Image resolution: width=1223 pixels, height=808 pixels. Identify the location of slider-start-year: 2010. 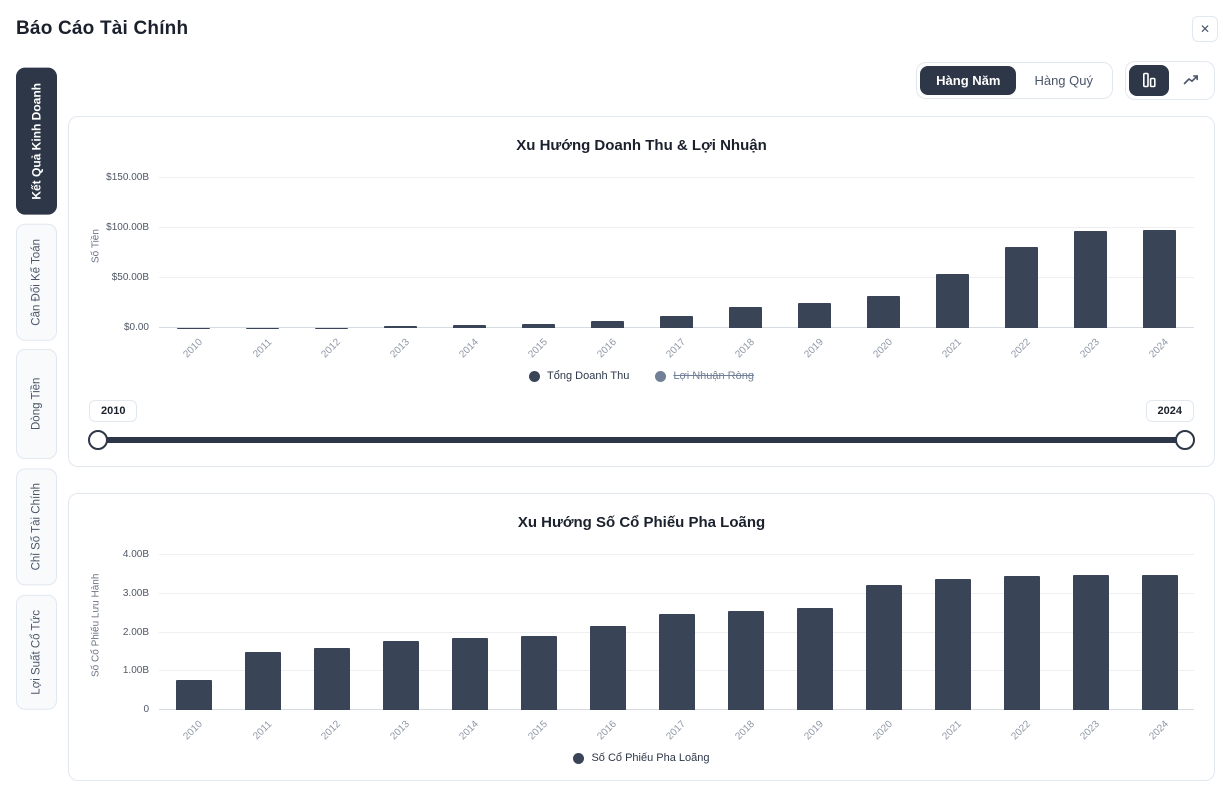
(113, 411).